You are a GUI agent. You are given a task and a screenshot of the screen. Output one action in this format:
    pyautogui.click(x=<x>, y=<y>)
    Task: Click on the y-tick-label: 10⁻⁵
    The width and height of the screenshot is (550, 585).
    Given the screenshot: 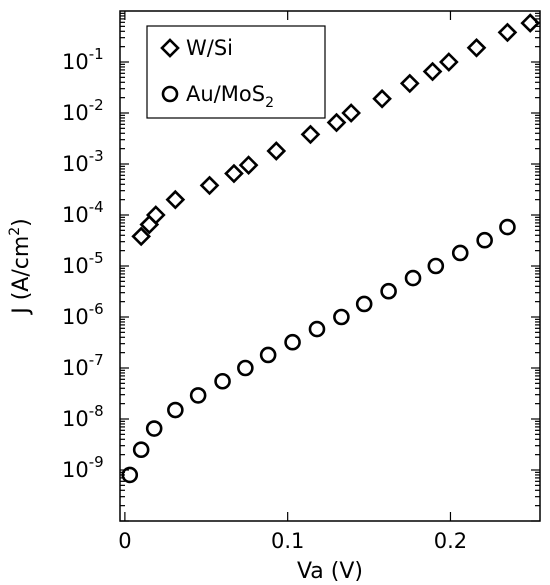 What is the action you would take?
    pyautogui.click(x=83, y=263)
    